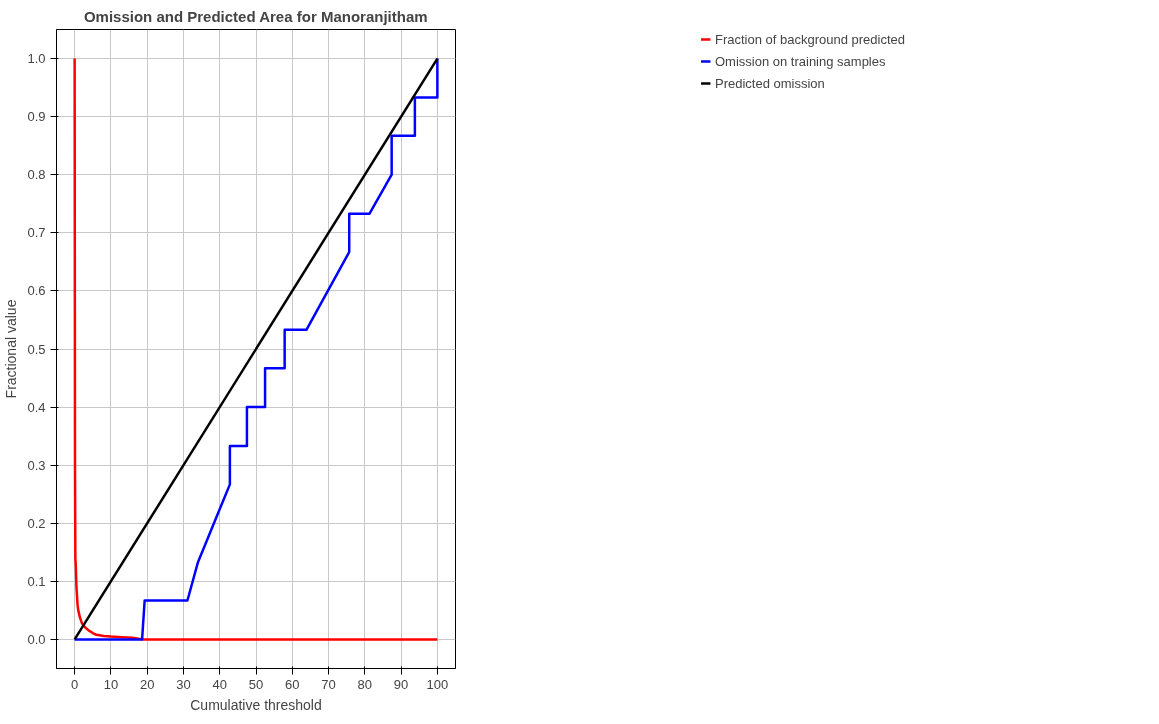  Describe the element at coordinates (36, 117) in the screenshot. I see `y-tick-label: 0.9` at that location.